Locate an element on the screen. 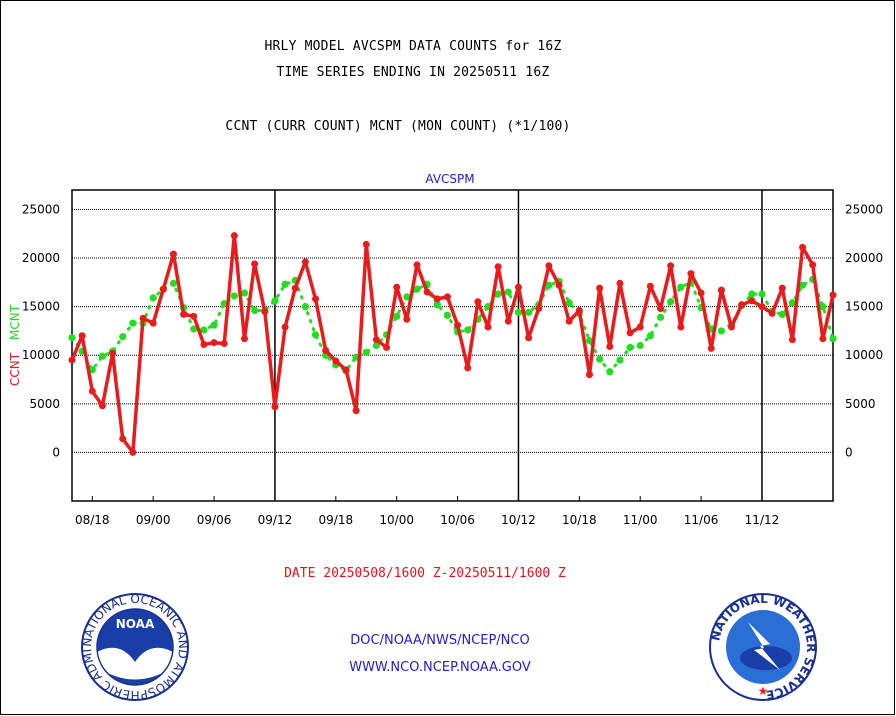 The width and height of the screenshot is (896, 716). y-tick-label-right: 15000 is located at coordinates (864, 307).